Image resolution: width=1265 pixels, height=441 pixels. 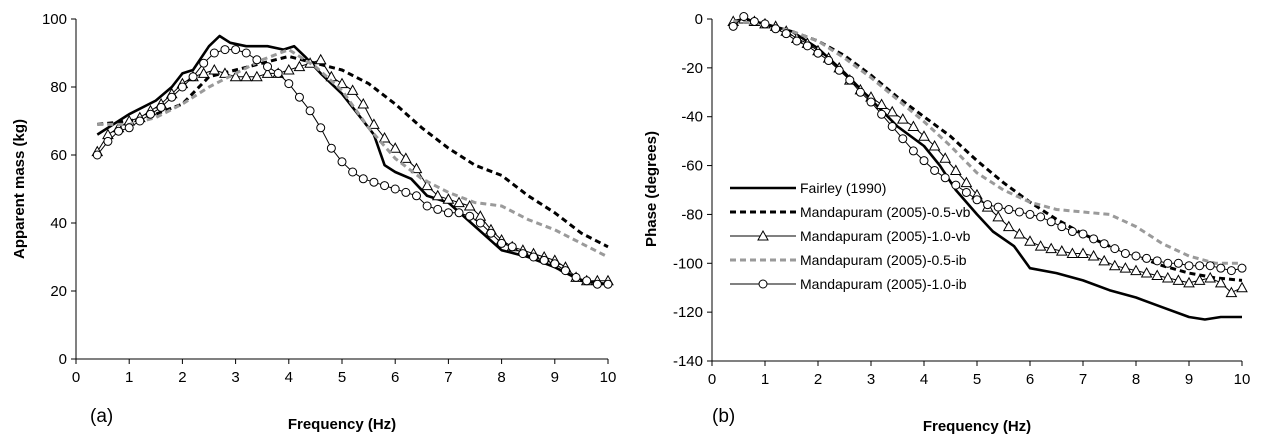 What do you see at coordinates (692, 214) in the screenshot?
I see `y-tick-label: -80` at bounding box center [692, 214].